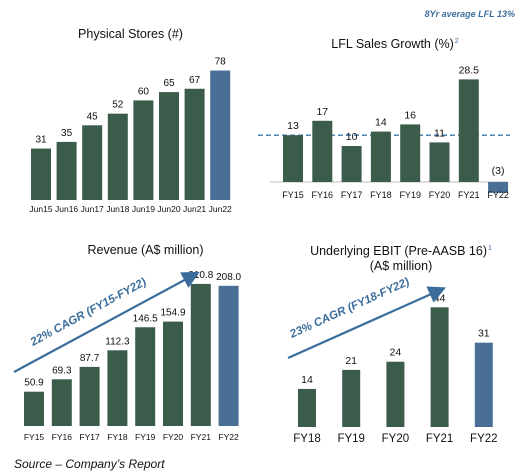  What do you see at coordinates (90, 358) in the screenshot?
I see `revenue-value-label: 87.7` at bounding box center [90, 358].